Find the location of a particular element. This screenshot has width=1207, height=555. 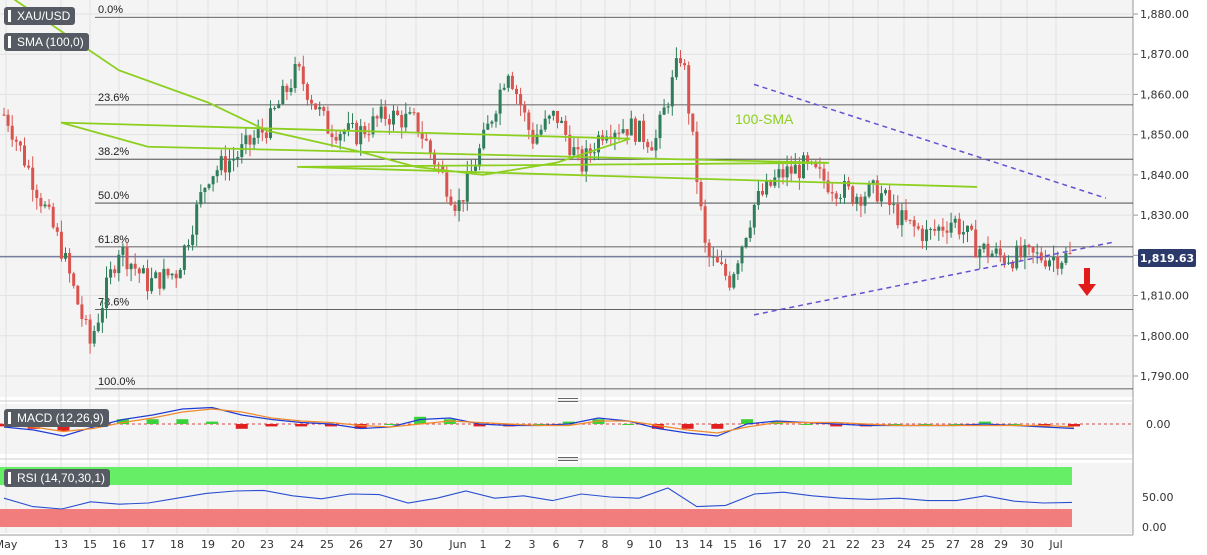

symbol-tag: XAU/USD is located at coordinates (40, 16).